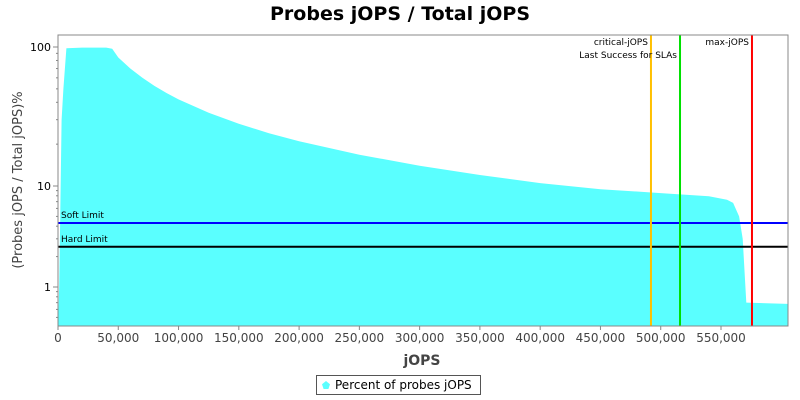 This screenshot has width=800, height=400. Describe the element at coordinates (239, 338) in the screenshot. I see `x-tick-label: 150,000` at that location.